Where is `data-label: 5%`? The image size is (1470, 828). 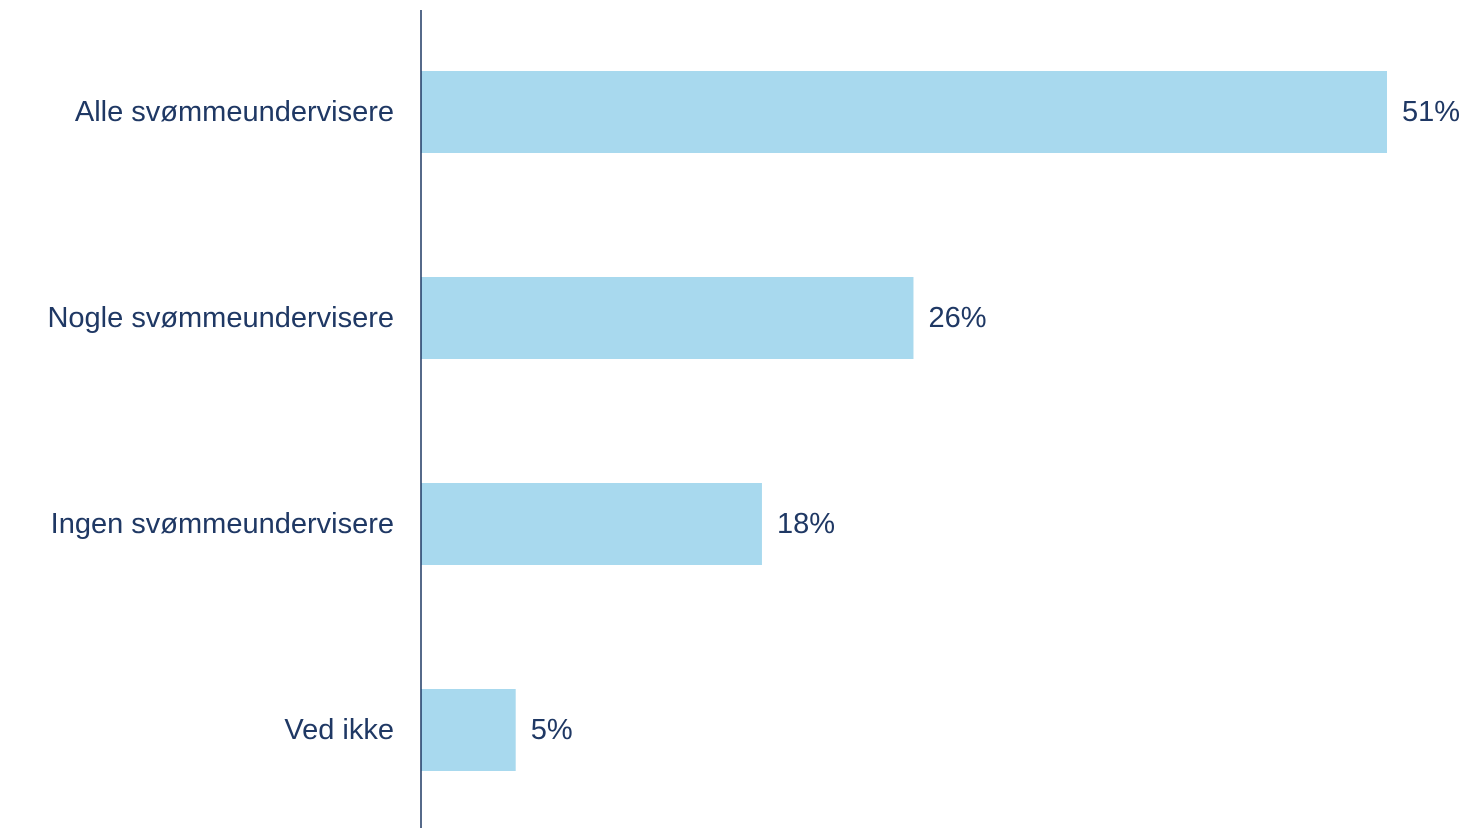
data-label: 5% is located at coordinates (552, 730).